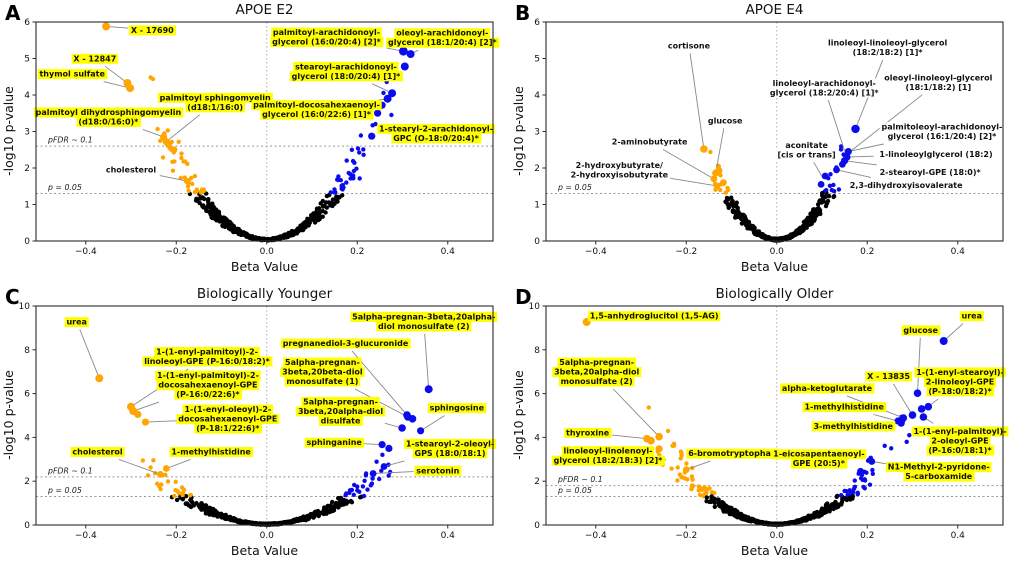  Describe the element at coordinates (207, 361) in the screenshot. I see `metabolite-annotation-label: linoleoyl-GPE (P-16:0/18:2)*` at that location.